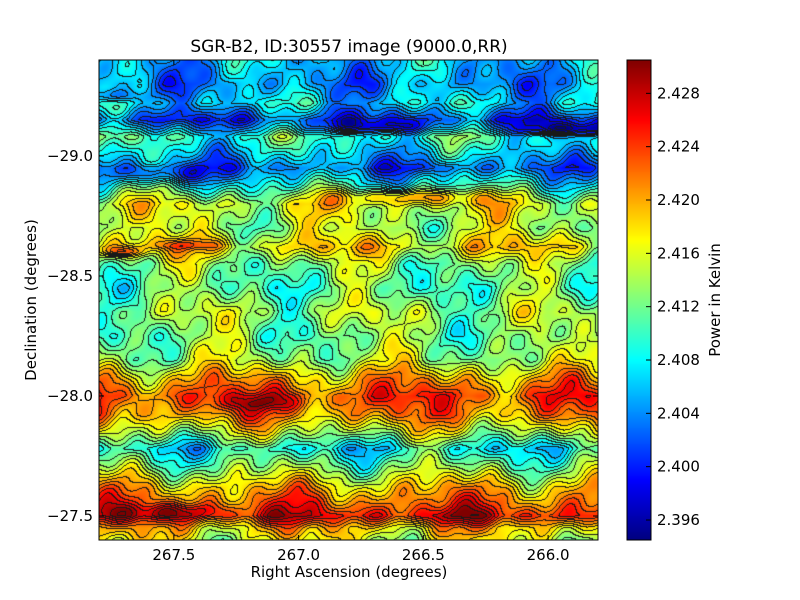  What do you see at coordinates (678, 467) in the screenshot?
I see `colorbar-tick-label: 2.400` at bounding box center [678, 467].